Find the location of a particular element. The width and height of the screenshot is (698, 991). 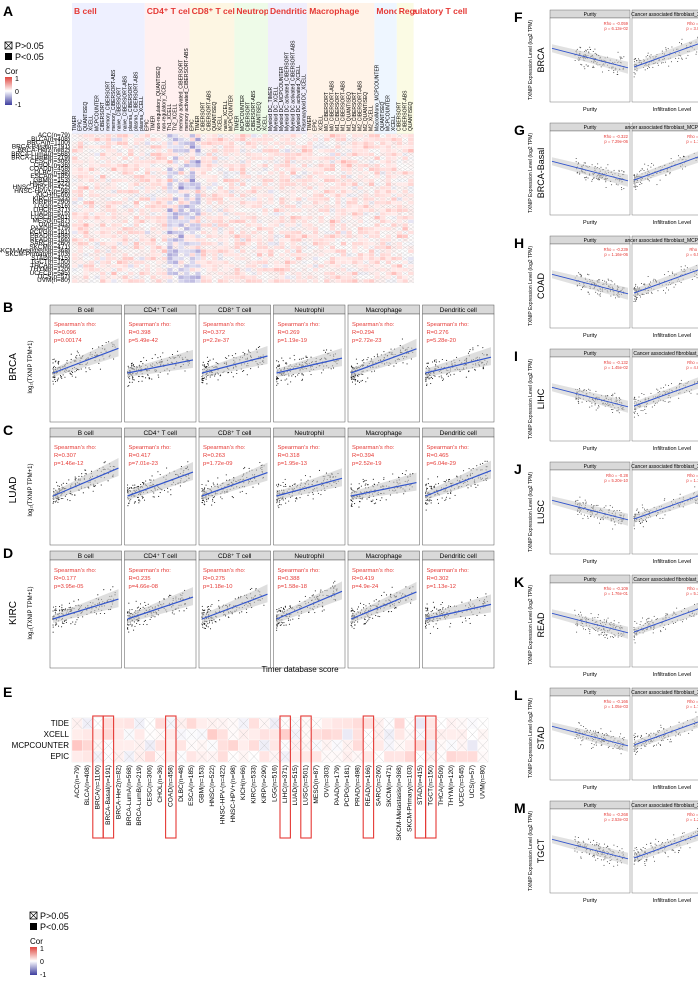

panel-label-c: C is located at coordinates (8, 430).